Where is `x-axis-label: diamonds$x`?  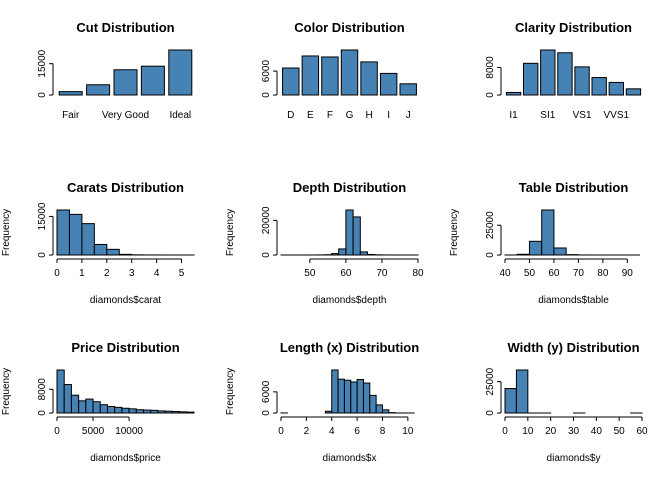
x-axis-label: diamonds$x is located at coordinates (350, 458).